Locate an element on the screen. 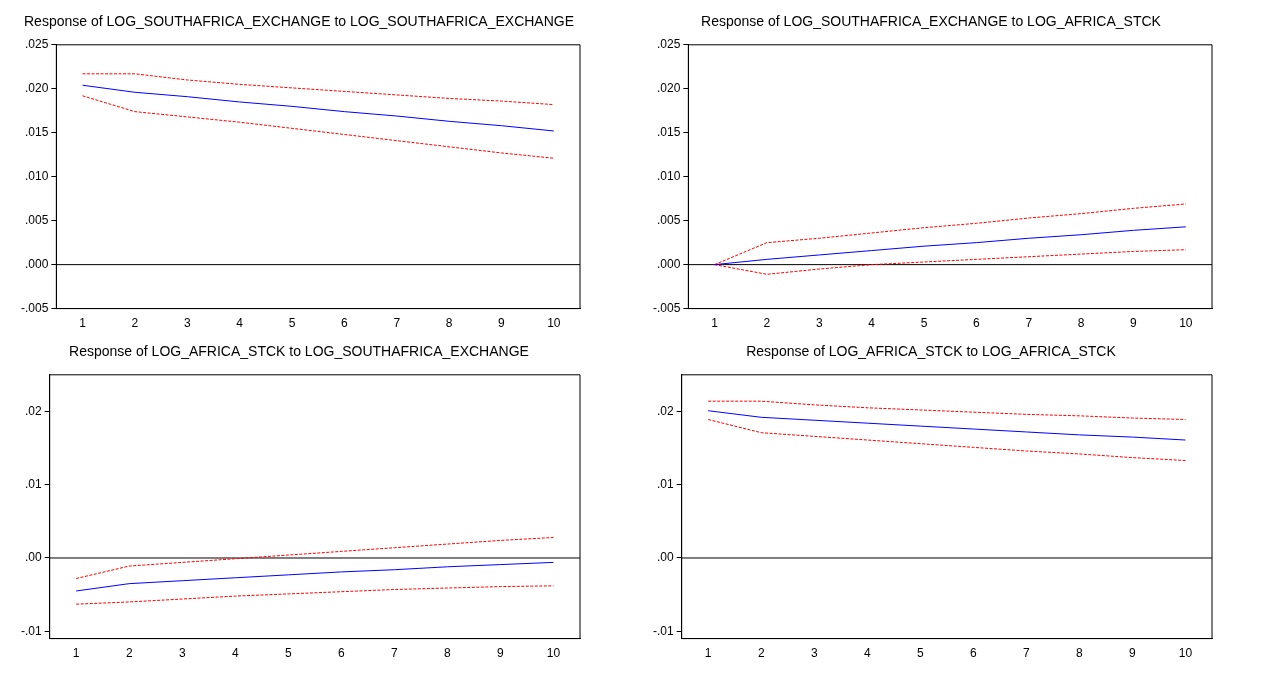  chart-title: Response of LOG_SOUTHAFRICA_EXCHANGE to LOG_SOUTHAFRICA_EXCHANGE is located at coordinates (299, 21).